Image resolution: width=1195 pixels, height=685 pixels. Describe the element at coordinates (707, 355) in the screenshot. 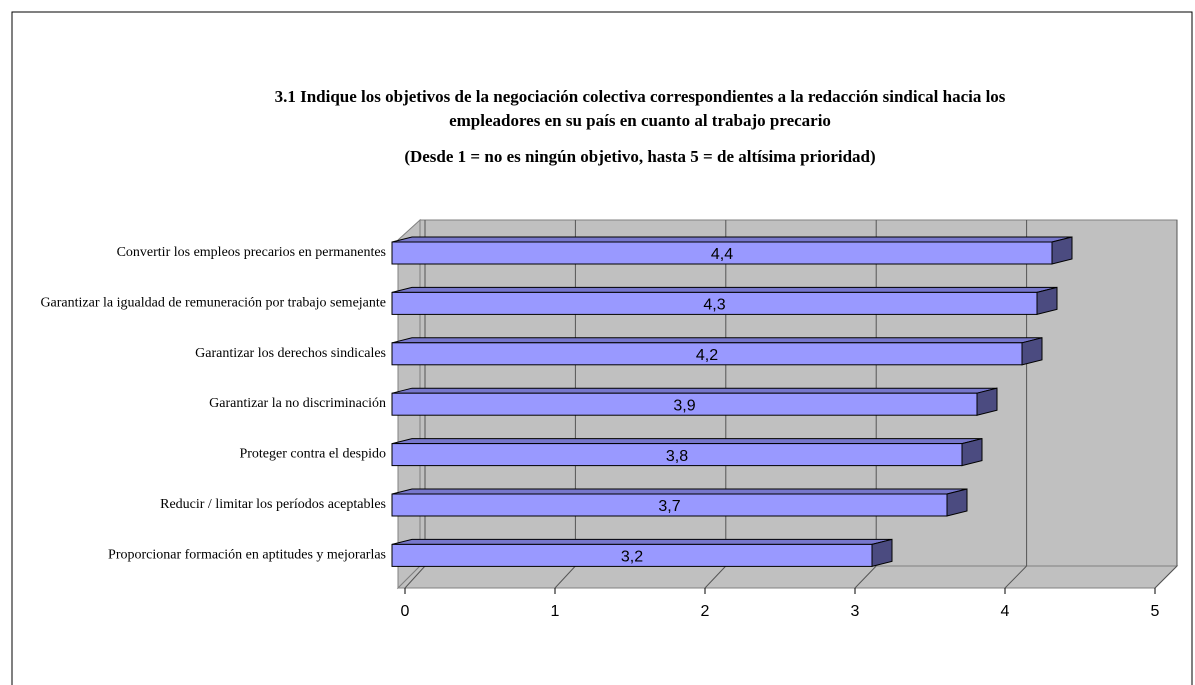

I see `value-label: 4,2` at that location.